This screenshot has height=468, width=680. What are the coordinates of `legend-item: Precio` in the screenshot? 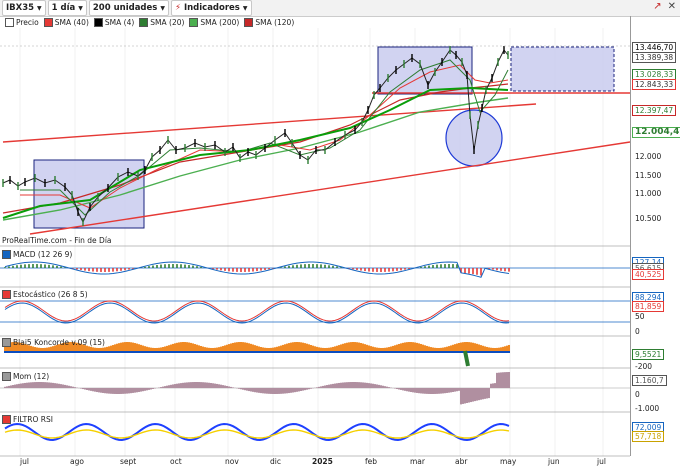 It's located at (22, 22).